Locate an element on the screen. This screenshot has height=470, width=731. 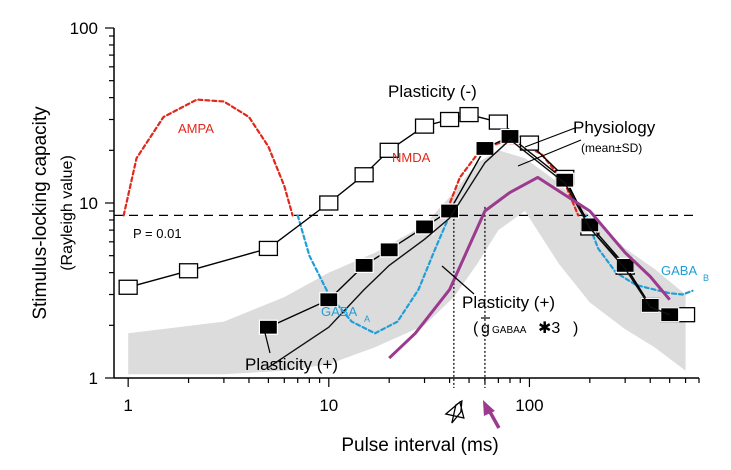
label-g-symbol: g is located at coordinates (485, 328).